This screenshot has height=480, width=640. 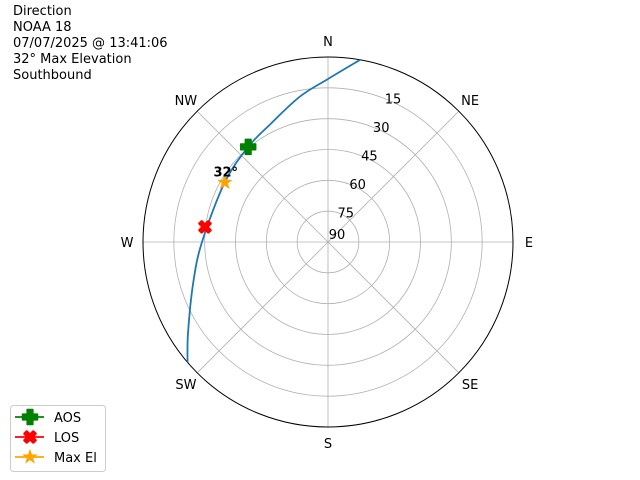 I want to click on direction-label: NE, so click(x=470, y=101).